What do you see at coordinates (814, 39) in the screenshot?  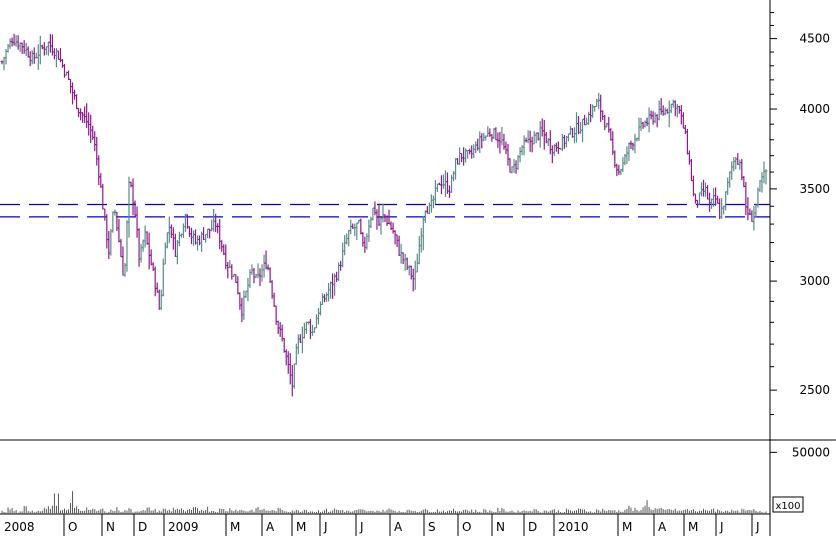 I see `price-tick-label: 4500` at bounding box center [814, 39].